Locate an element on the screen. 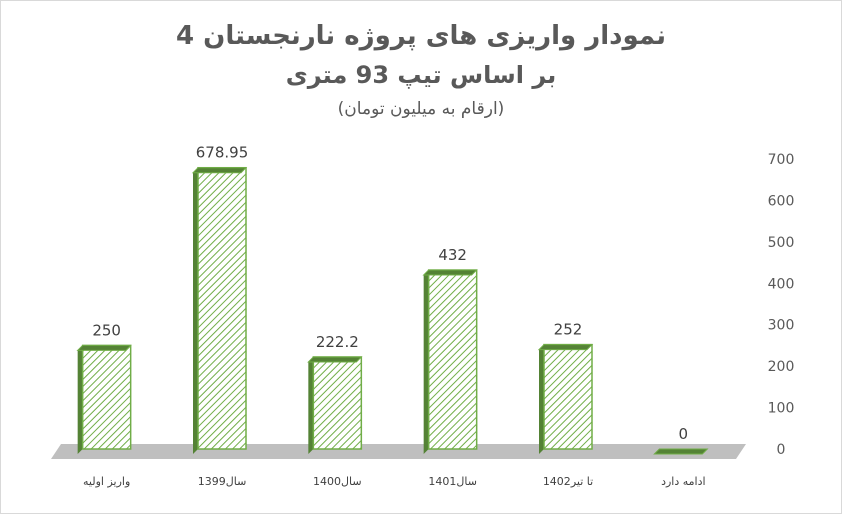 The height and width of the screenshot is (514, 842). x-tick-label: ادامه دارد is located at coordinates (683, 481).